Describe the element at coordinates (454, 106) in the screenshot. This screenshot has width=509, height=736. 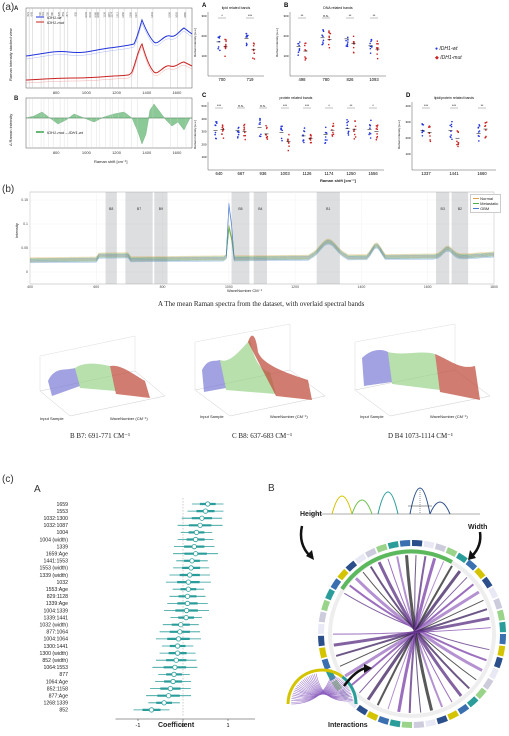
I see `significance-label: ***` at that location.